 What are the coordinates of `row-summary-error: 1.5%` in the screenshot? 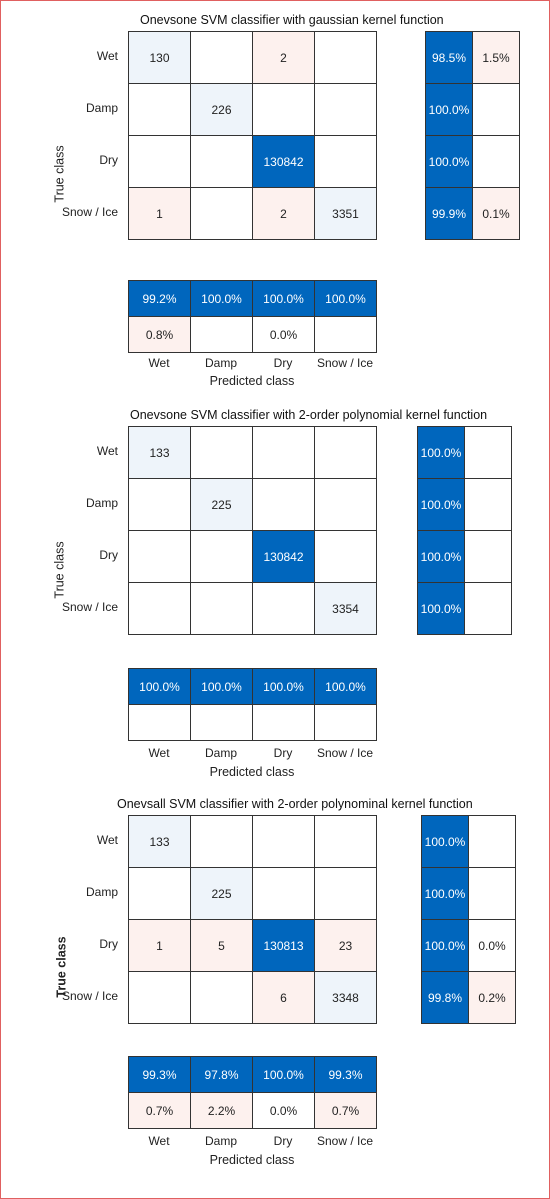 It's located at (496, 57).